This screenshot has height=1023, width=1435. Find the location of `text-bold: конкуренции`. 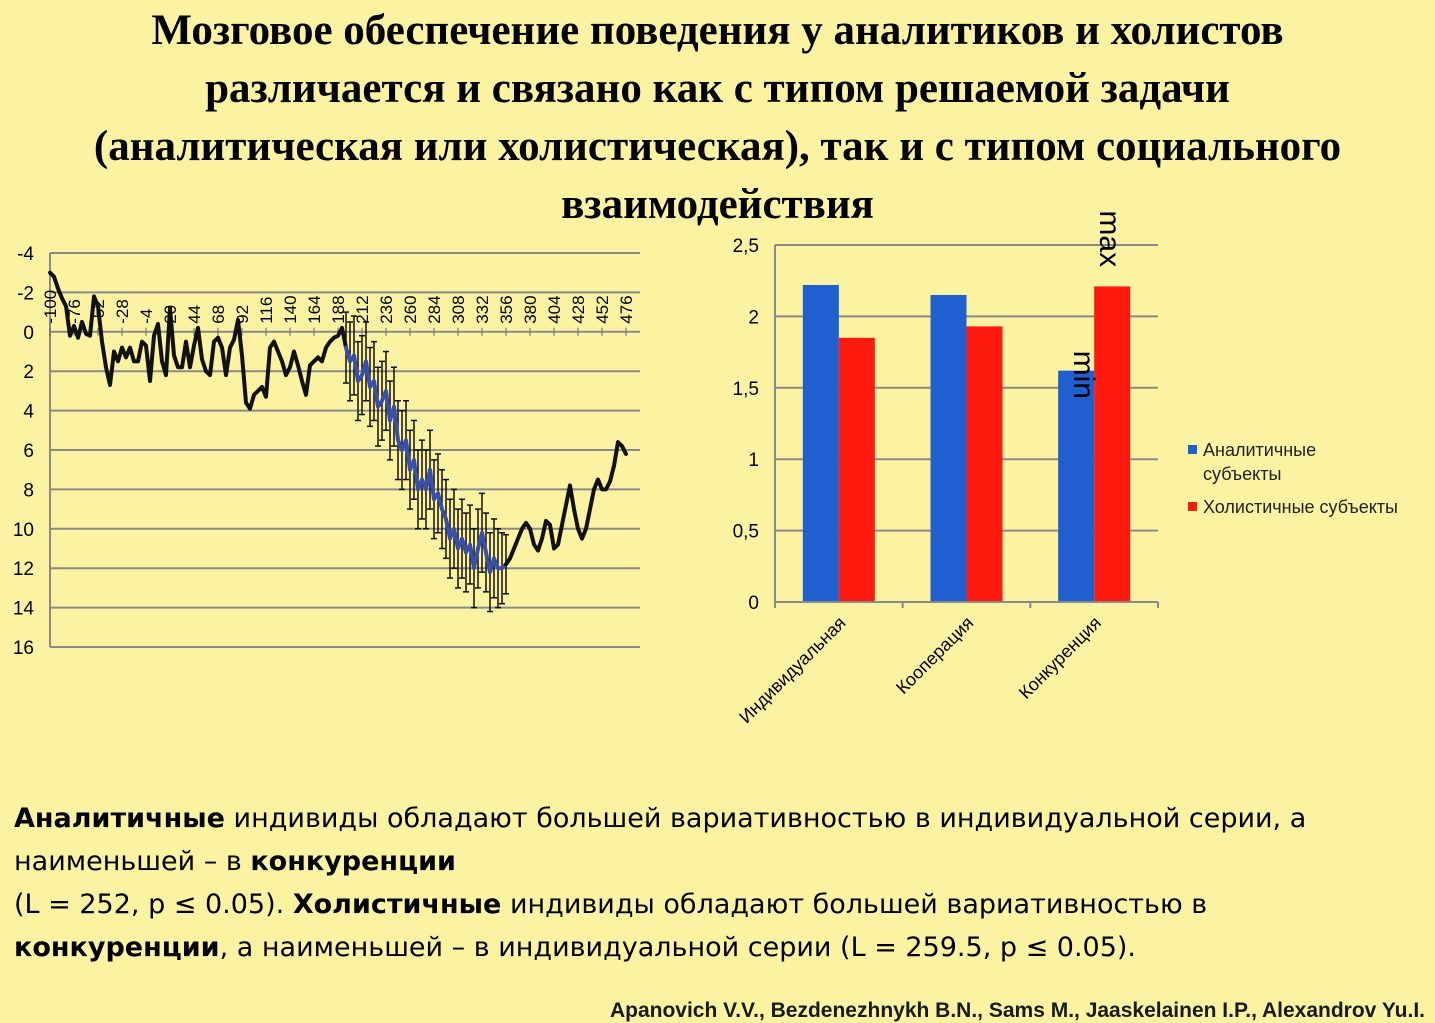

text-bold: конкуренции is located at coordinates (117, 947).